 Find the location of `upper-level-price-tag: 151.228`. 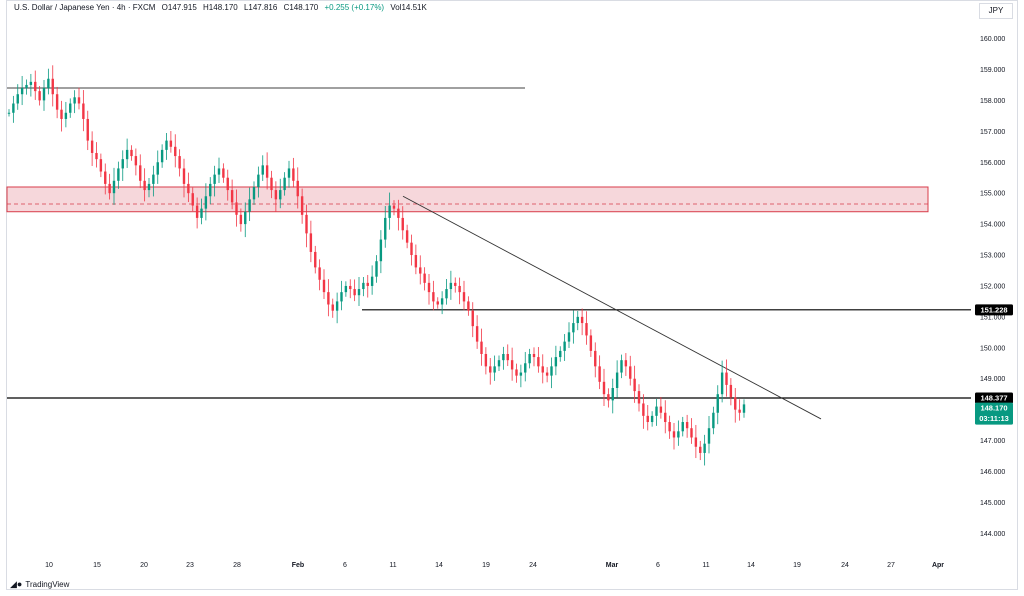

upper-level-price-tag: 151.228 is located at coordinates (994, 310).